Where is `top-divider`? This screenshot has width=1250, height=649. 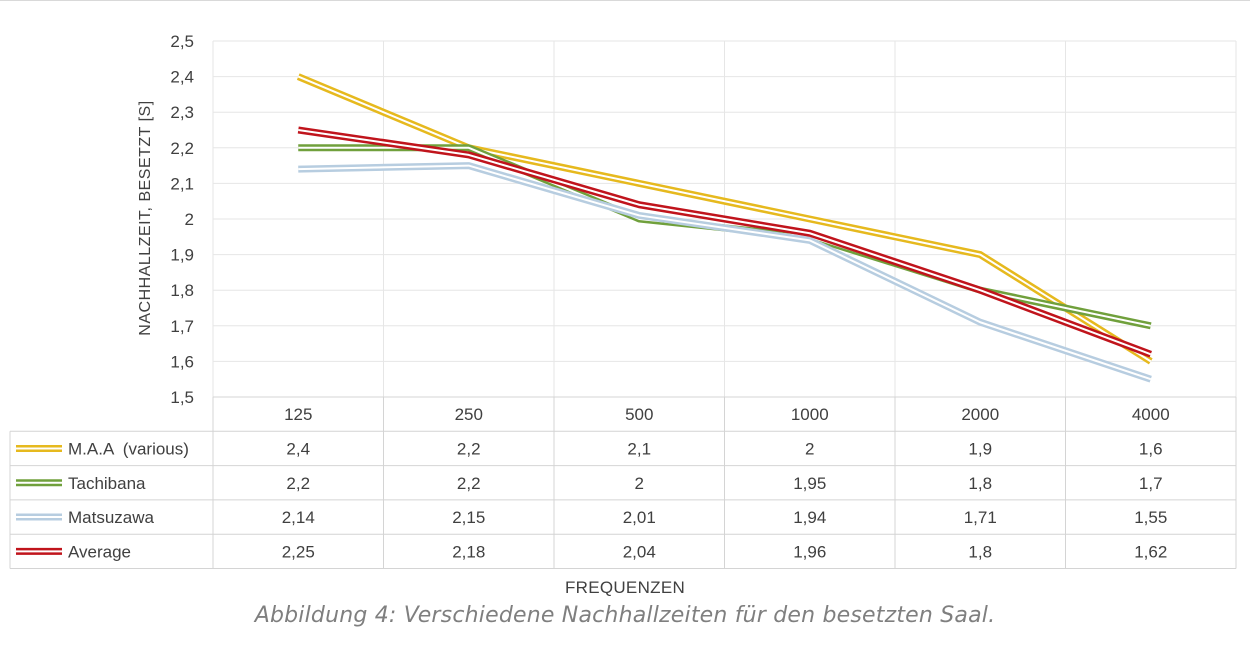 top-divider is located at coordinates (625, 0).